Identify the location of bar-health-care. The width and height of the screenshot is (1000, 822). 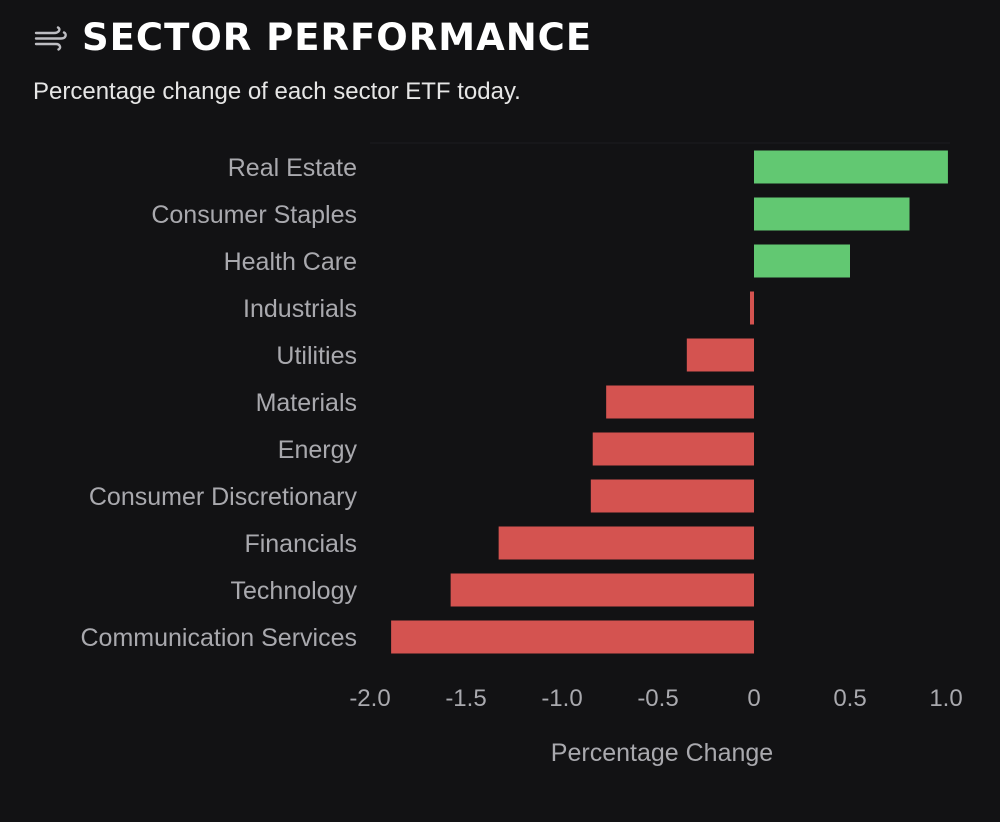
(802, 261).